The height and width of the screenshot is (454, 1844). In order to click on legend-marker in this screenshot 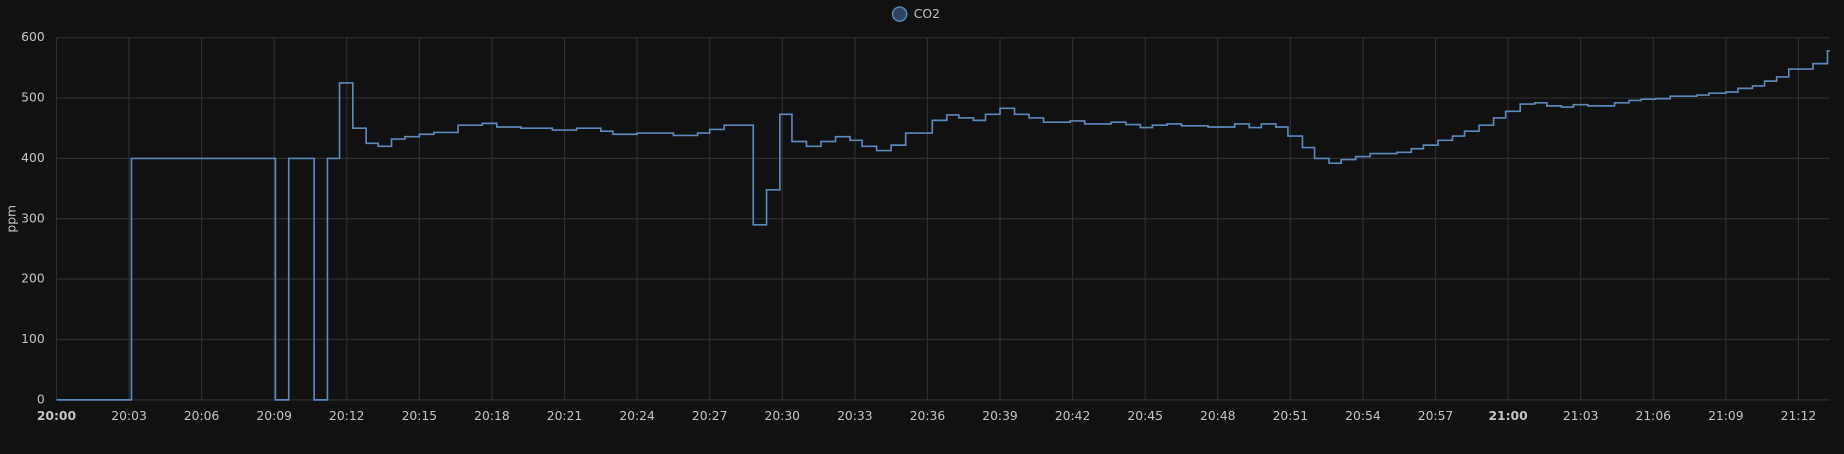, I will do `click(899, 14)`.